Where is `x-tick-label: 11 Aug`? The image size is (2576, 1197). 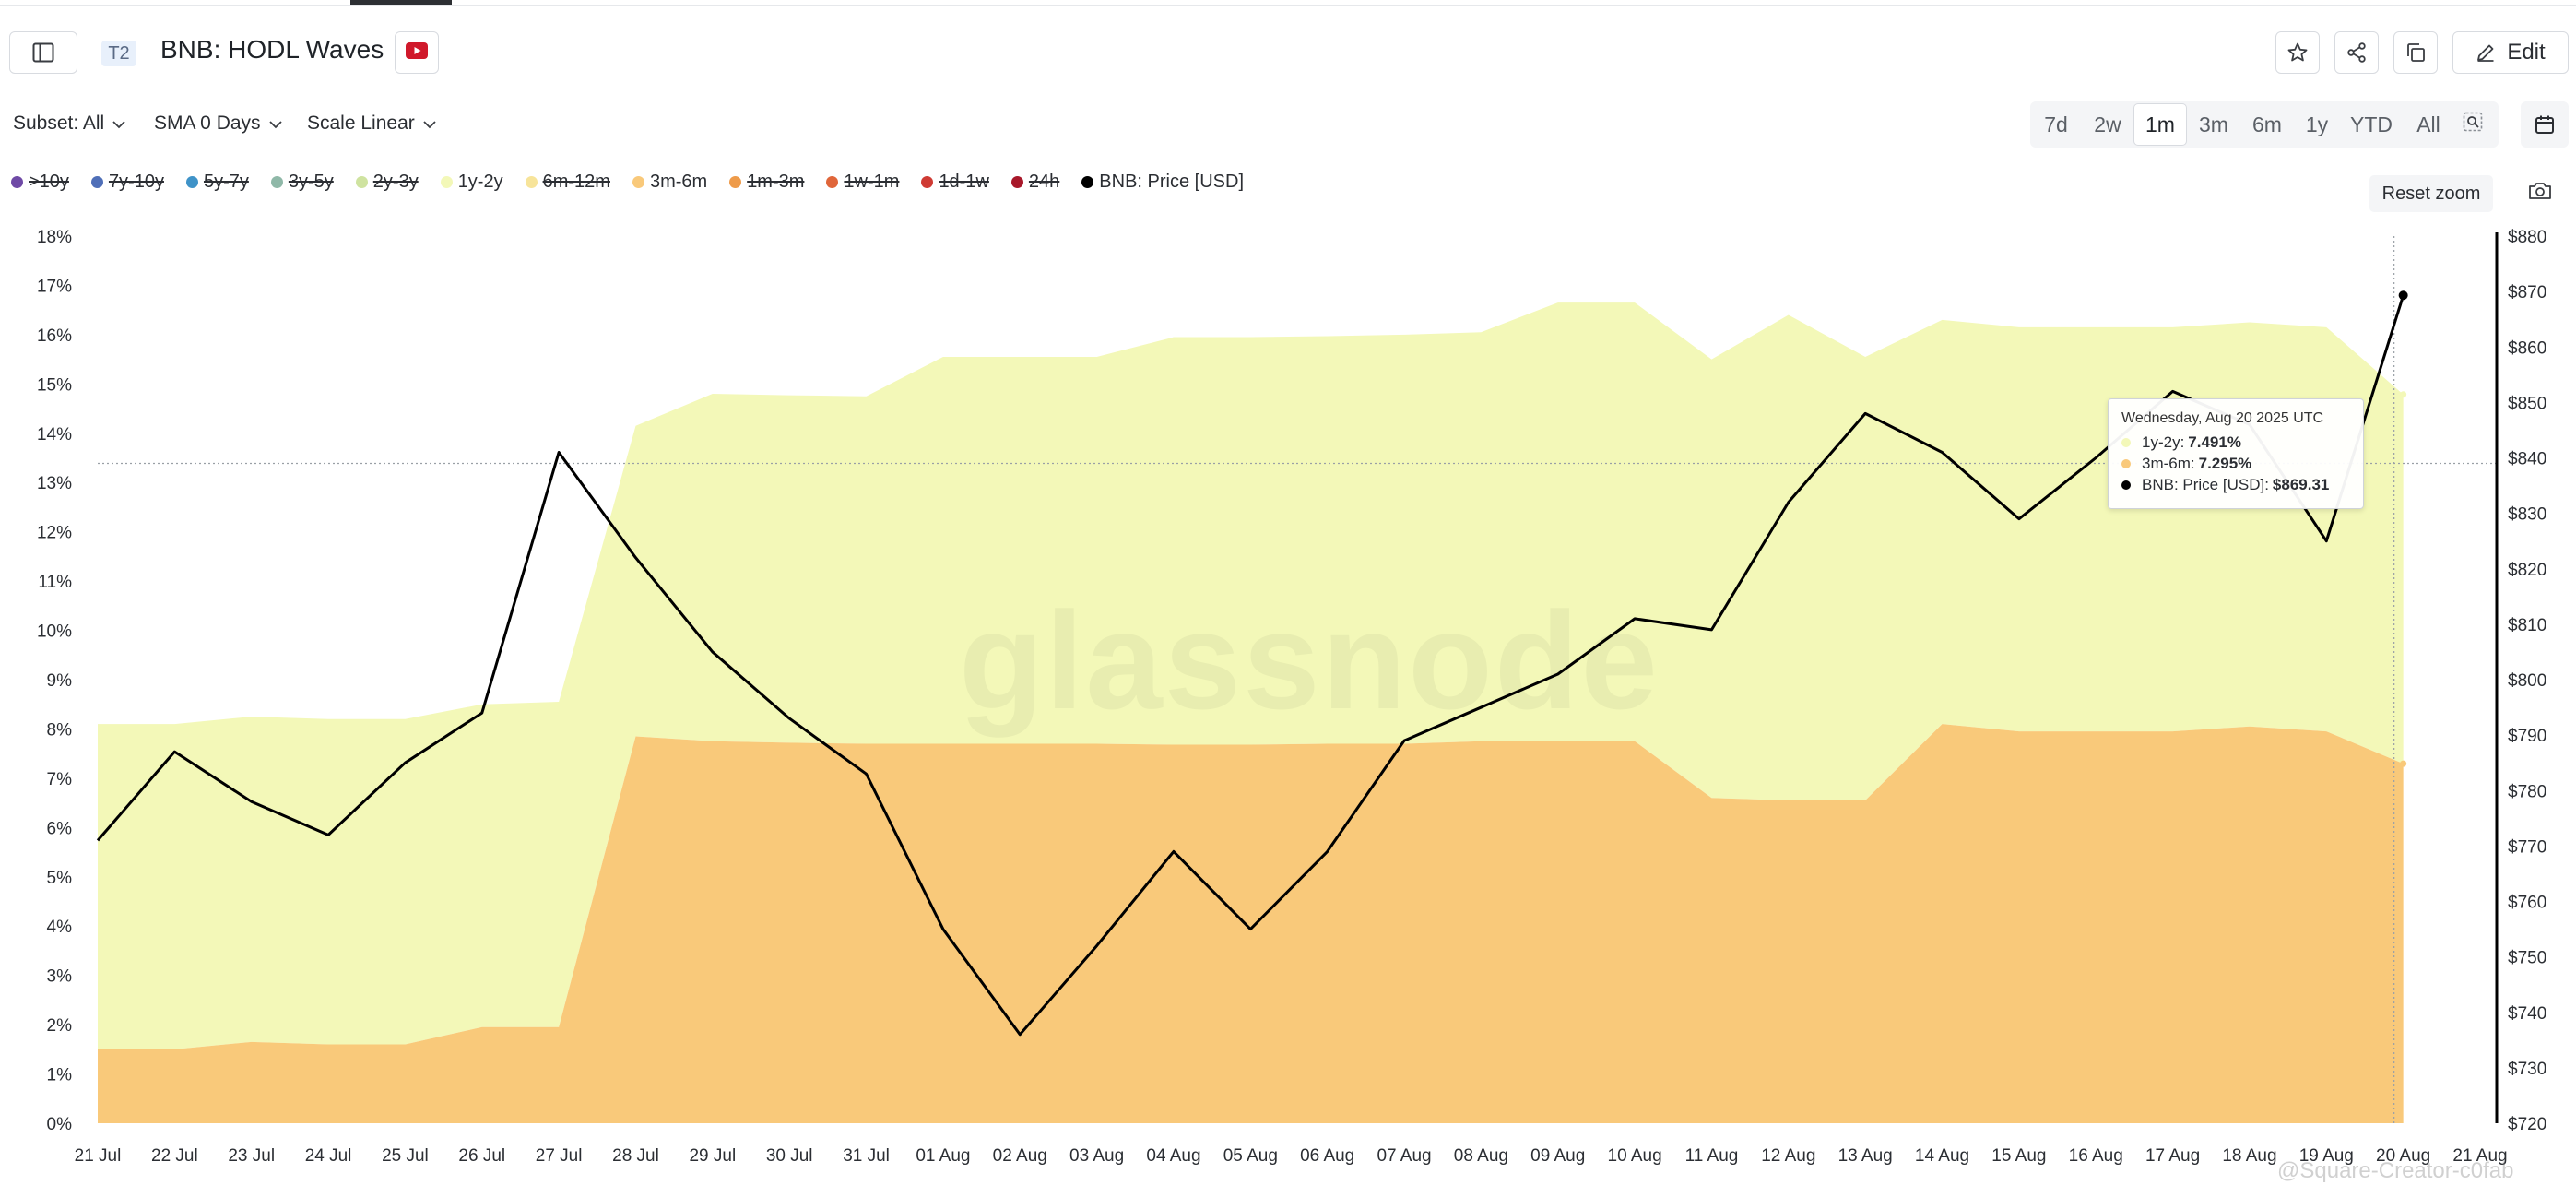
x-tick-label: 11 Aug is located at coordinates (1712, 1156).